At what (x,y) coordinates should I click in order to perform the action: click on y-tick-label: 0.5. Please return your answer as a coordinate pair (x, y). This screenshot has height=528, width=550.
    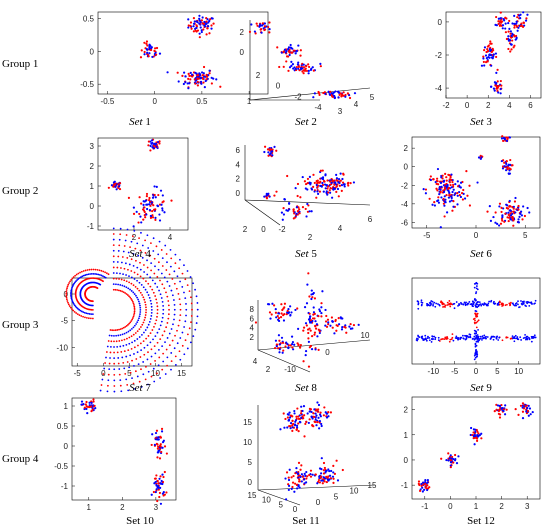
    Looking at the image, I should click on (89, 19).